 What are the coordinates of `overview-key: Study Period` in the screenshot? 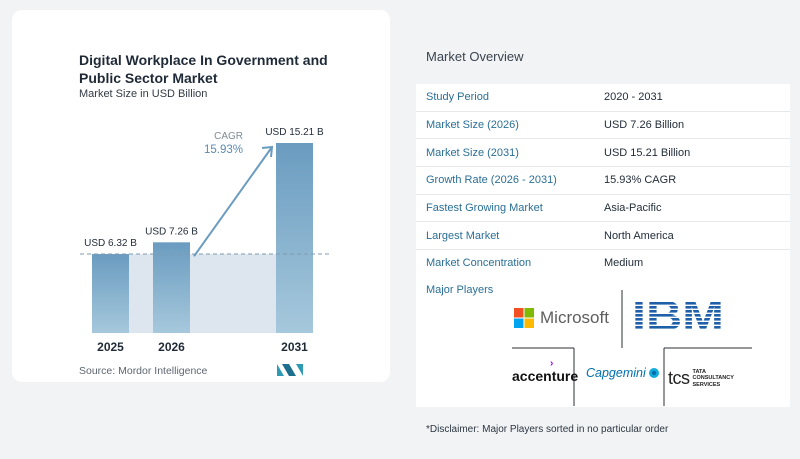 It's located at (501, 98).